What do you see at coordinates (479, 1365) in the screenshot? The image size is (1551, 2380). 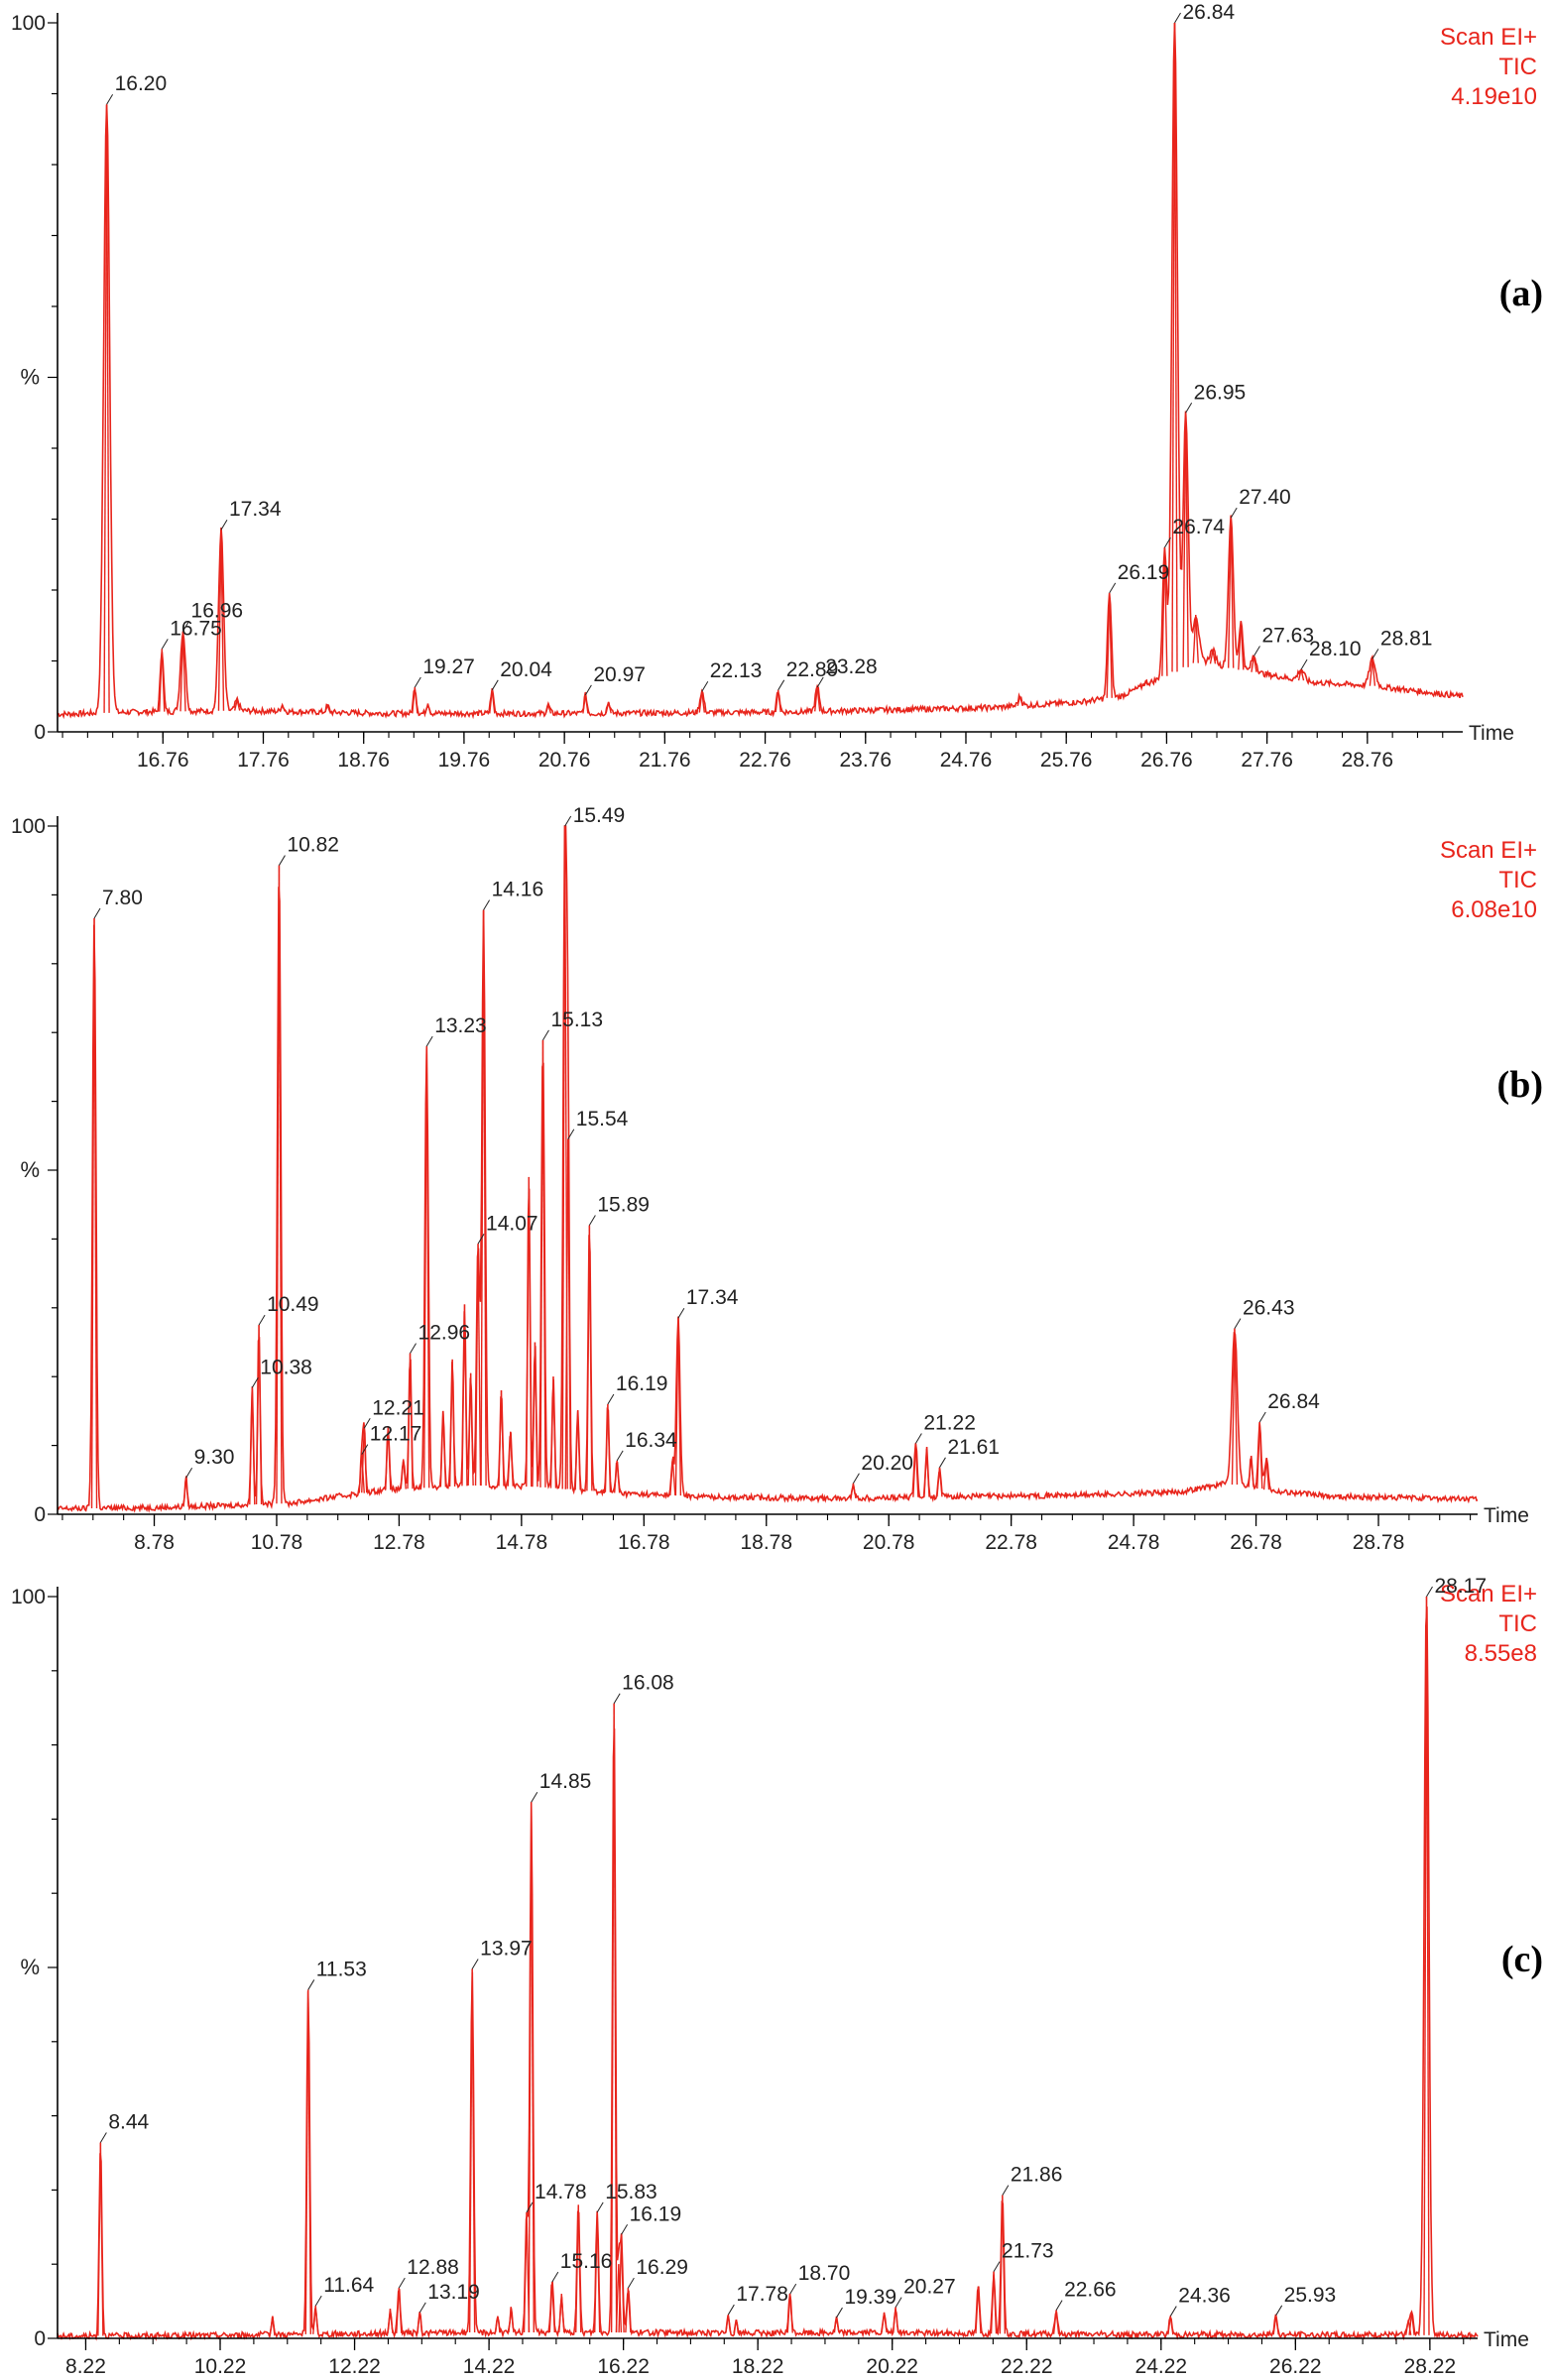 I see `peak-14.07-tail` at bounding box center [479, 1365].